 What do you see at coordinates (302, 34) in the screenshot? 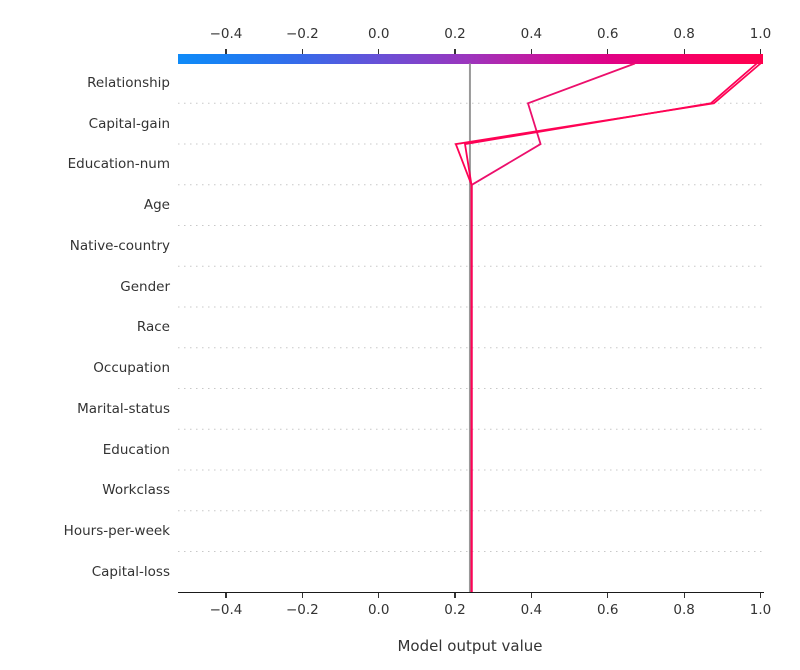
I see `top-tick-label: −0.2` at bounding box center [302, 34].